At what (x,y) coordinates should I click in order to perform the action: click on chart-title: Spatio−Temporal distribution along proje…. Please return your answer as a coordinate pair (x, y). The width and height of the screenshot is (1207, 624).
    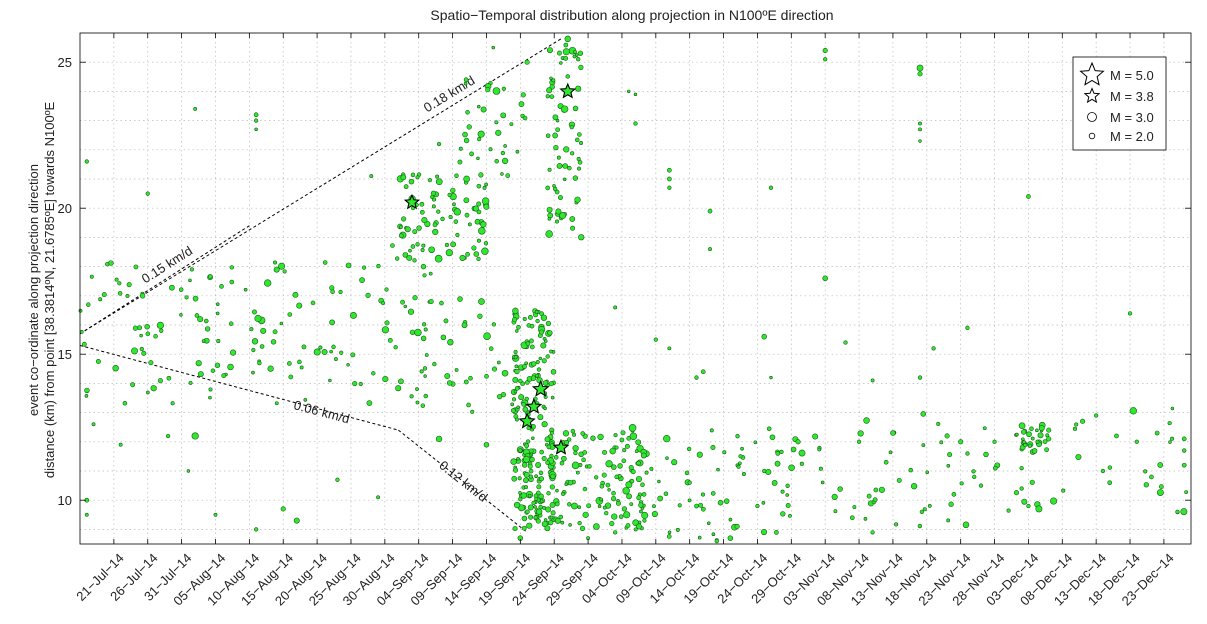
    Looking at the image, I should click on (631, 15).